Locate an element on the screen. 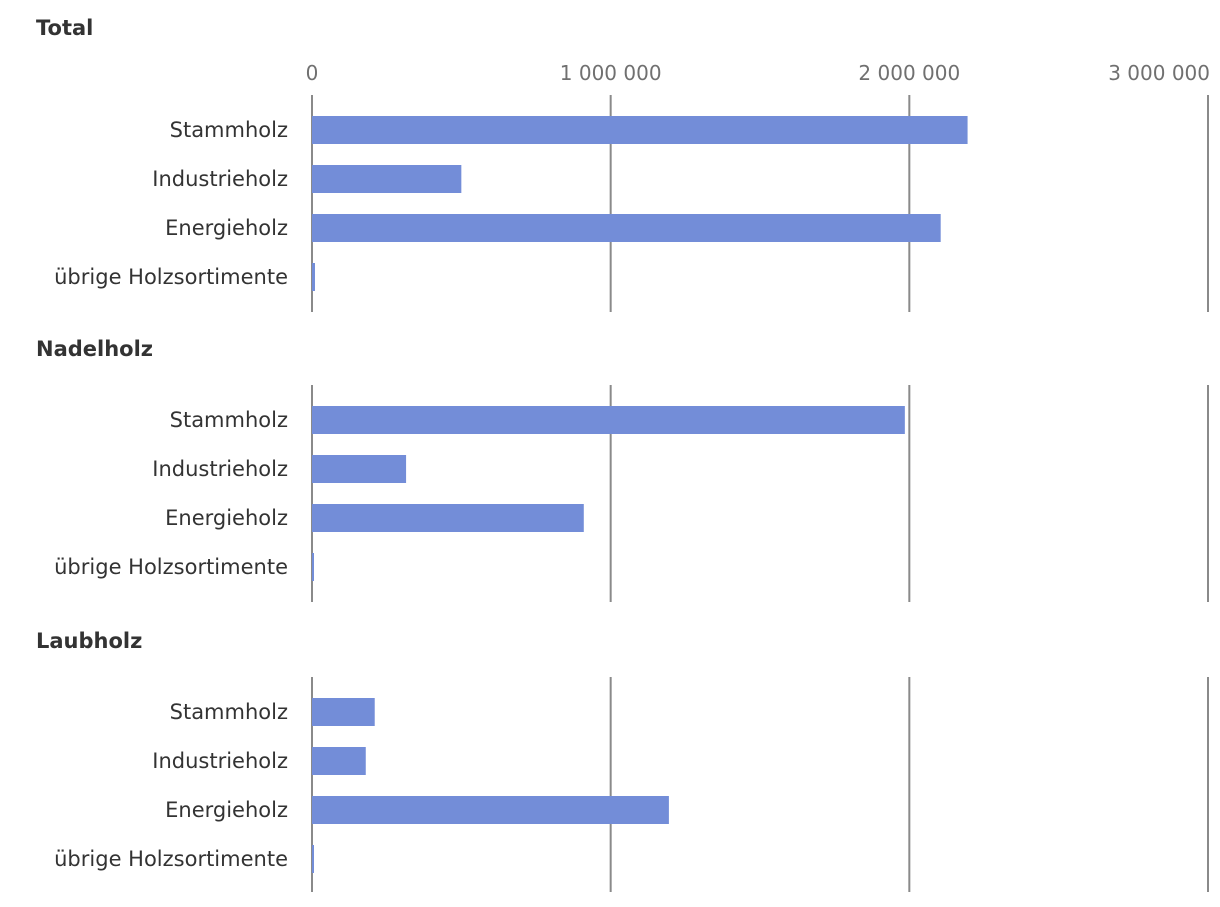 The image size is (1220, 907). panel-title: Total is located at coordinates (64, 28).